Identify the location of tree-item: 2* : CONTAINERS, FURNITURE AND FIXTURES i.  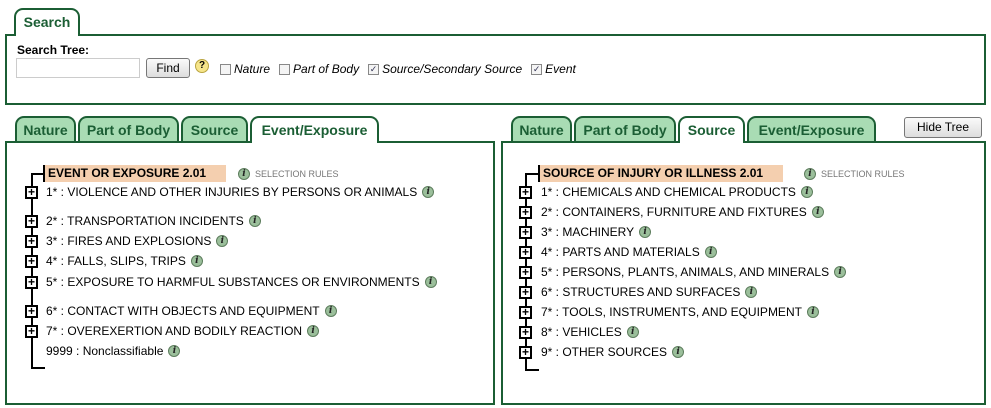
(682, 212).